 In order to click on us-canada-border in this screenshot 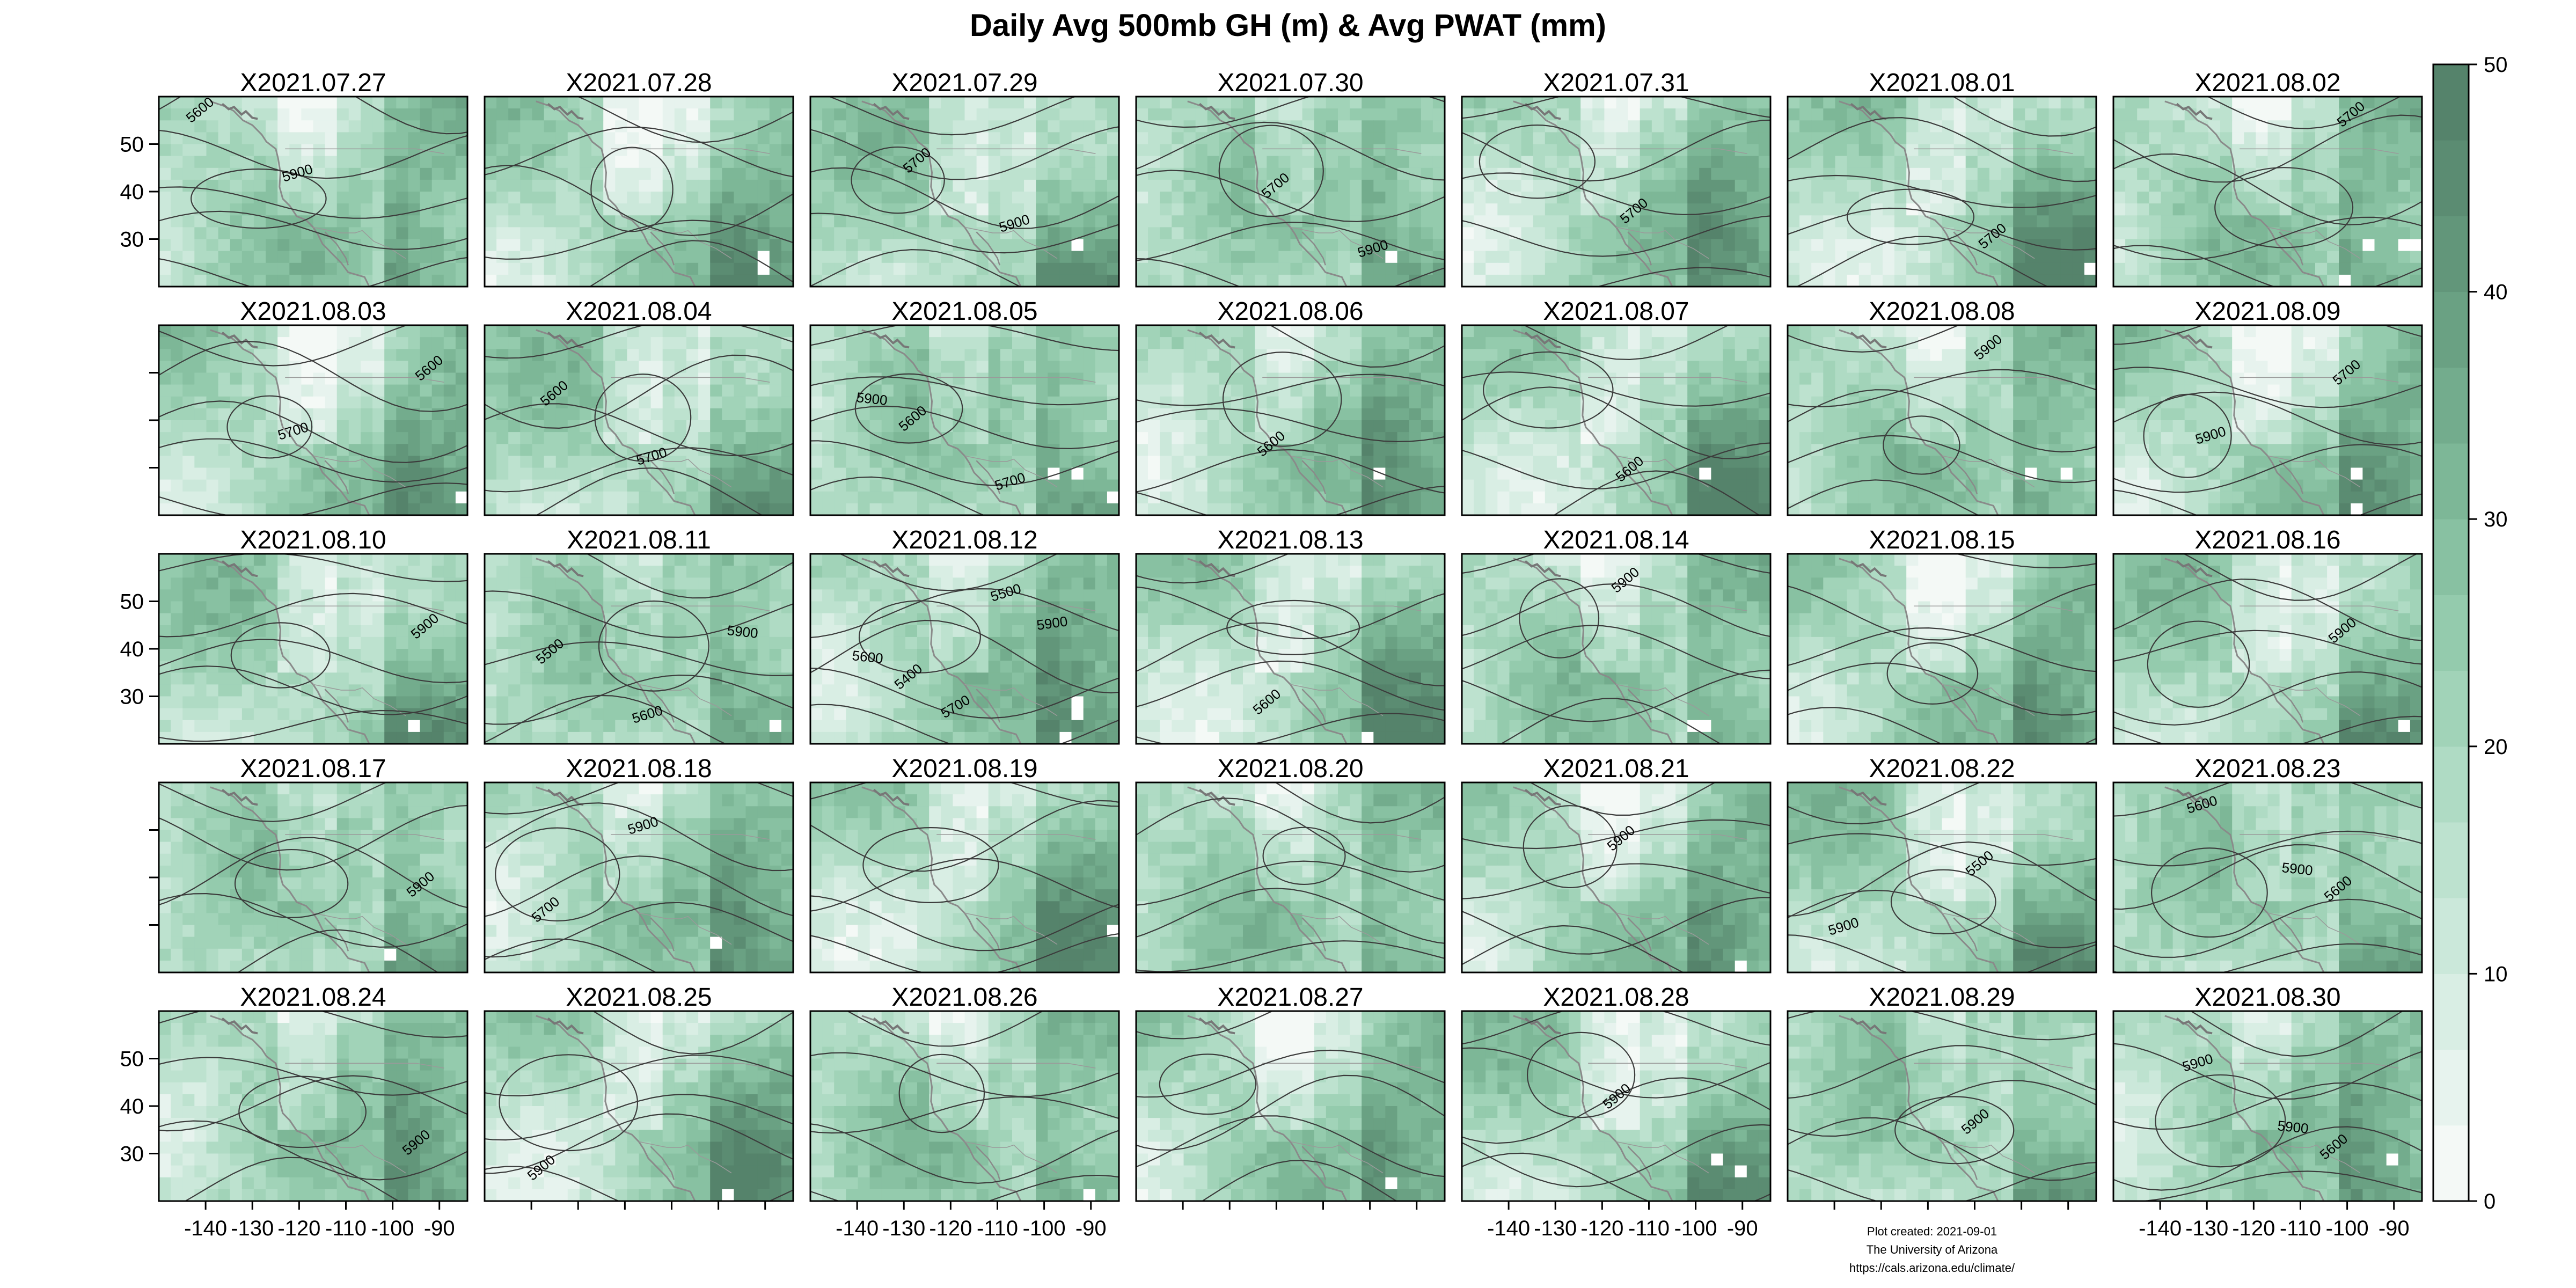, I will do `click(2319, 151)`.